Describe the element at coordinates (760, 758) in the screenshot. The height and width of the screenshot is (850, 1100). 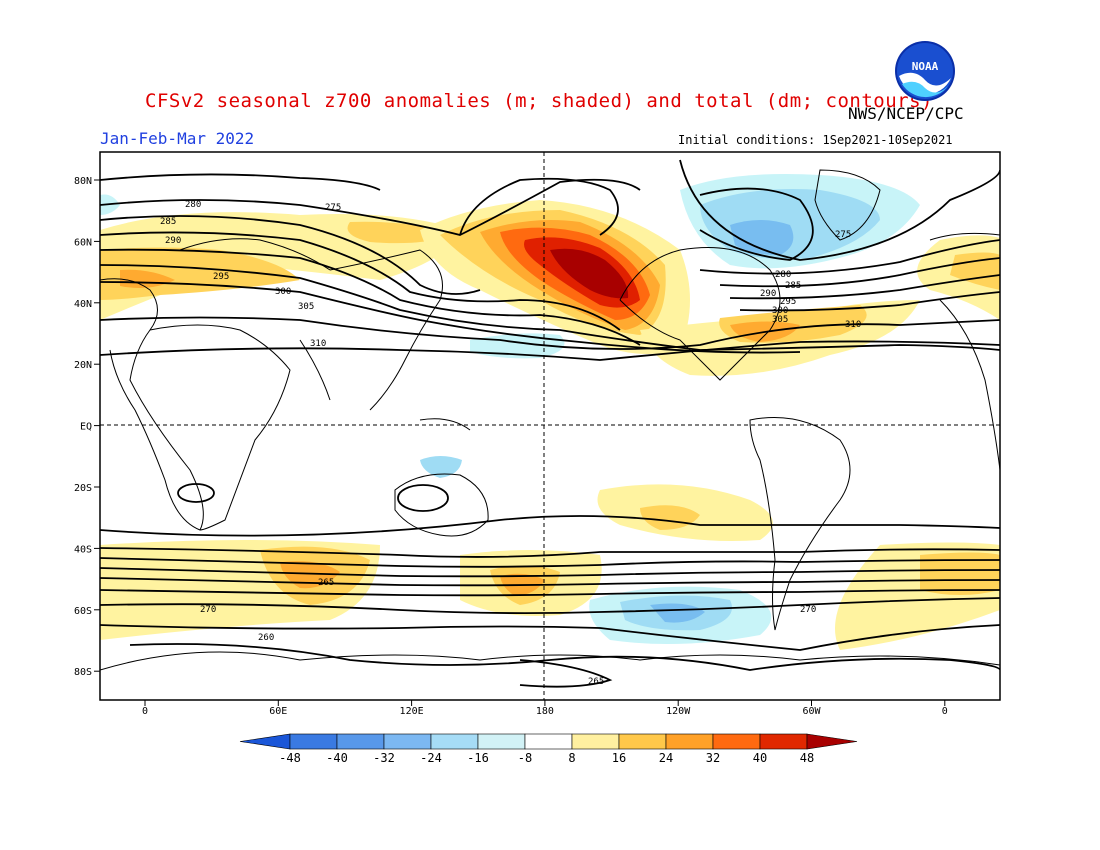
I see `colorbar-label: 40` at that location.